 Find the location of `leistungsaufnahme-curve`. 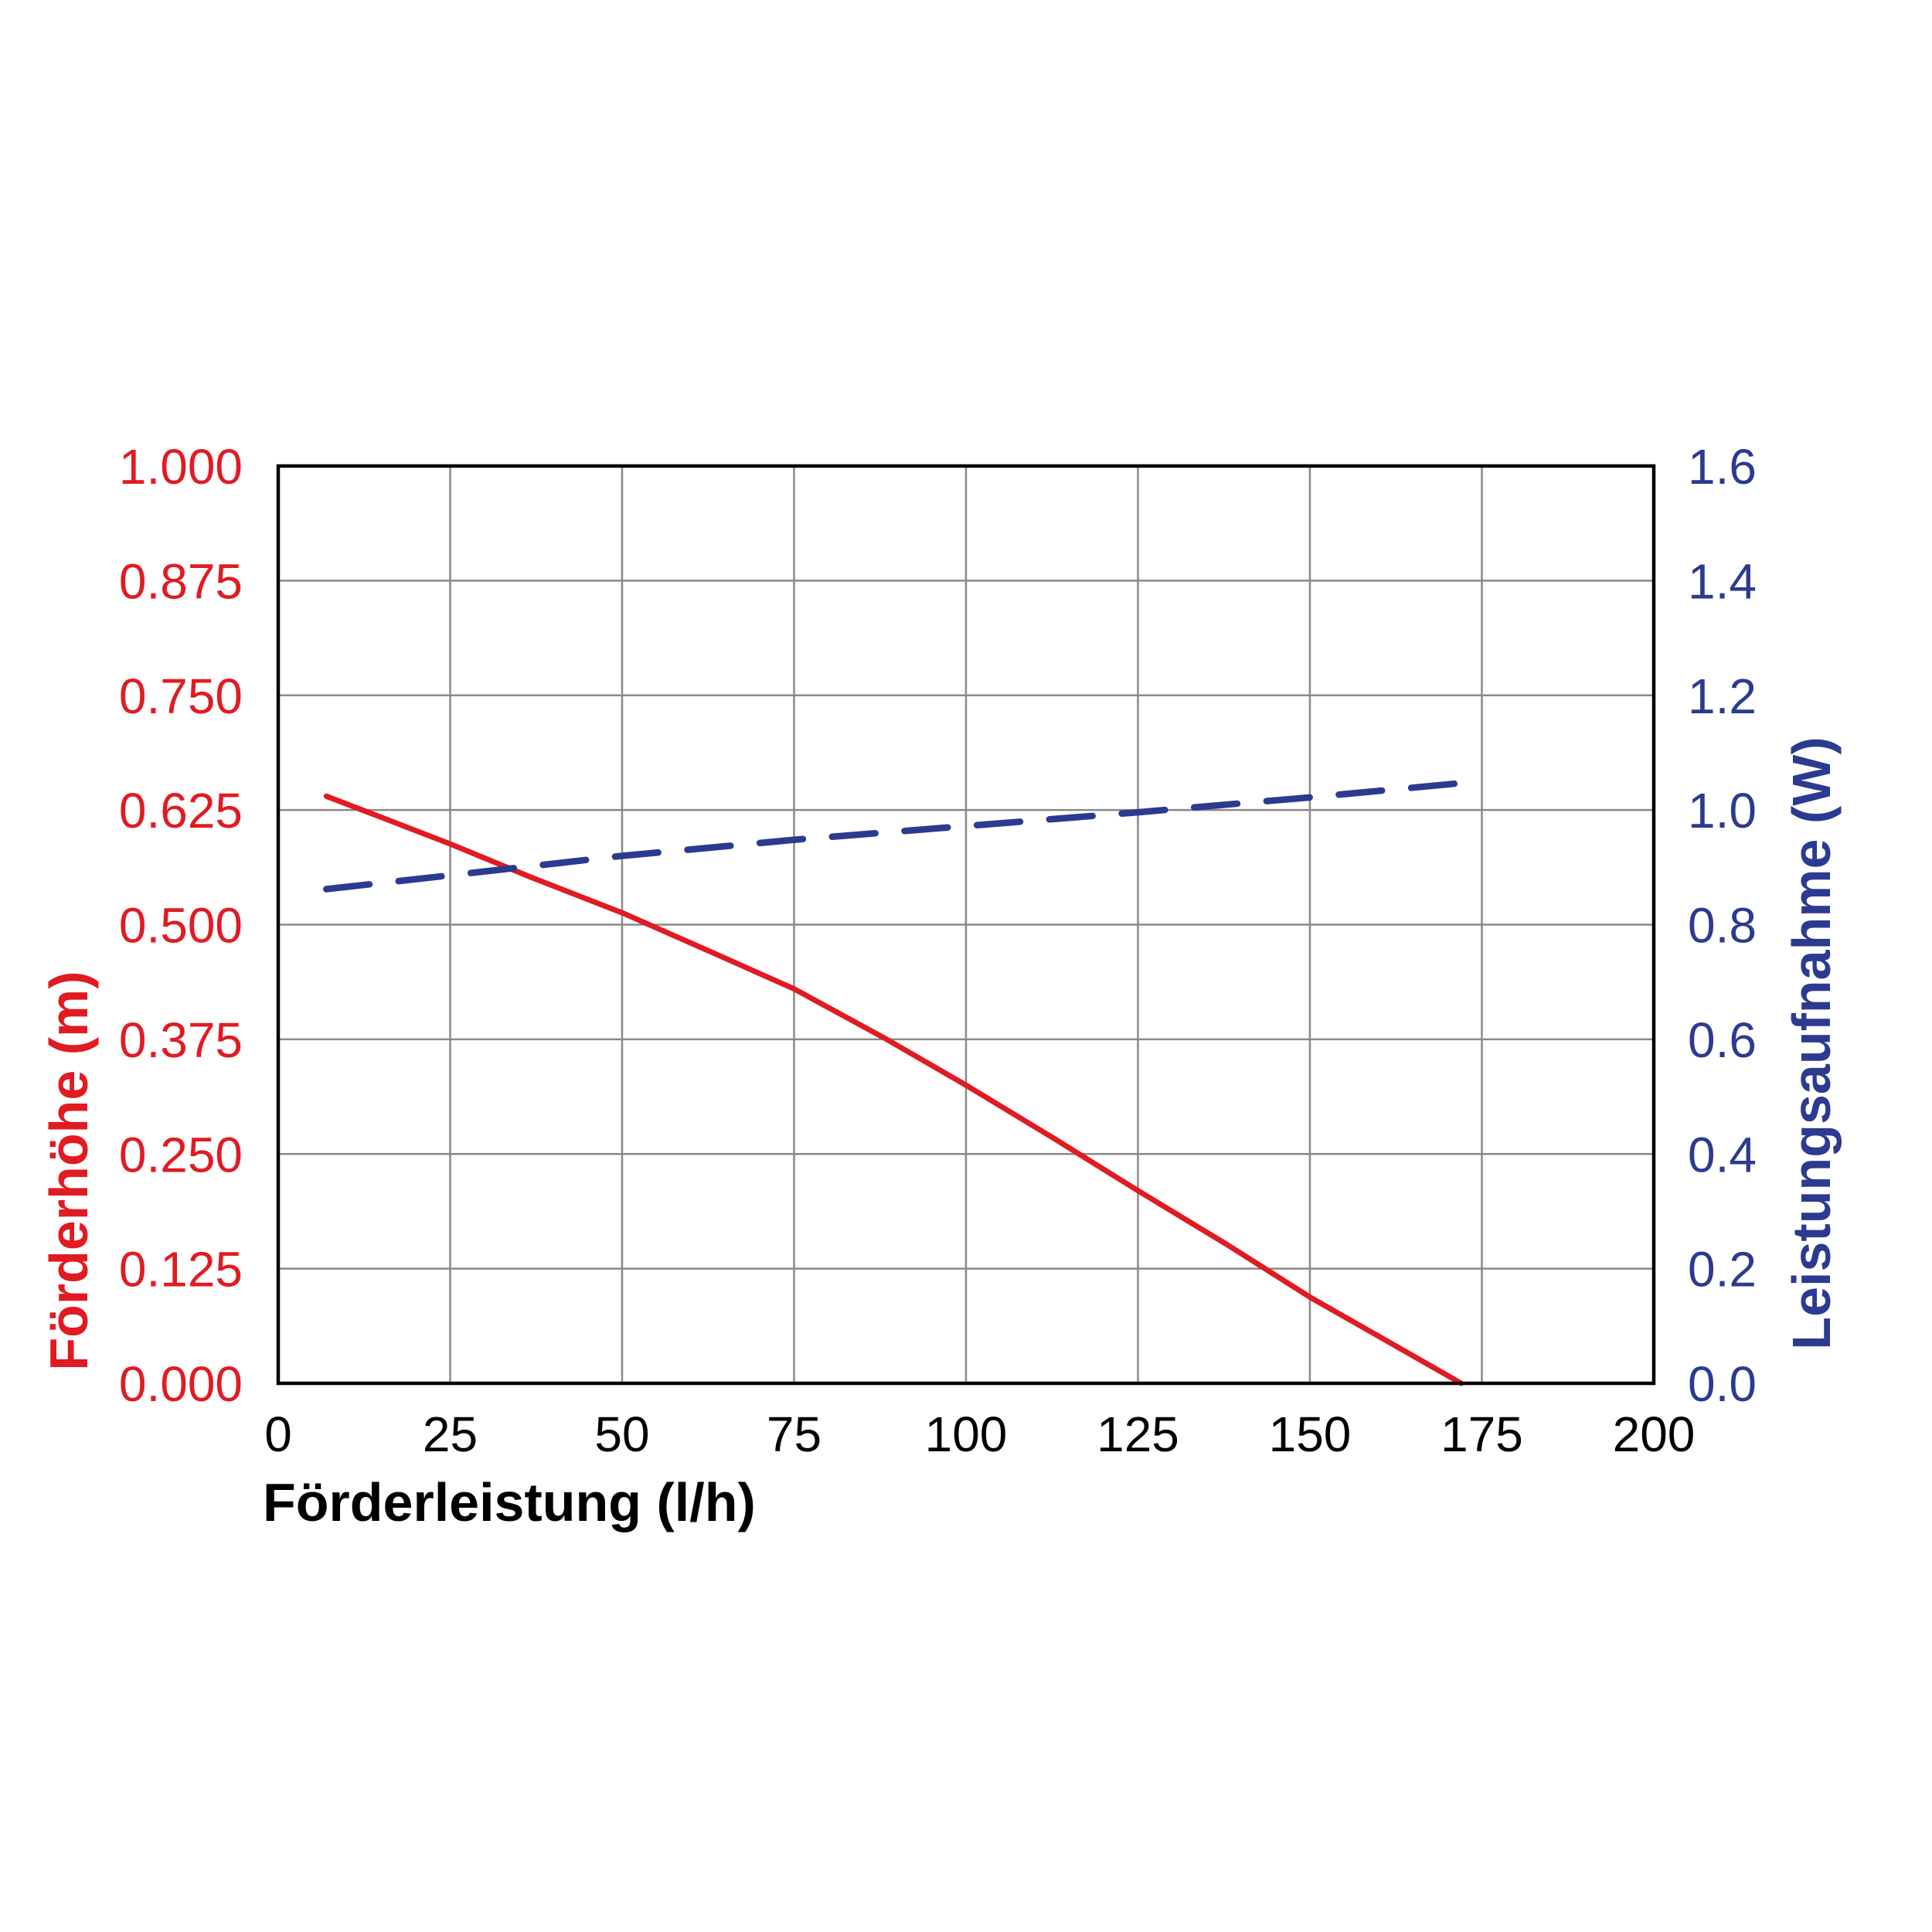

leistungsaufnahme-curve is located at coordinates (897, 836).